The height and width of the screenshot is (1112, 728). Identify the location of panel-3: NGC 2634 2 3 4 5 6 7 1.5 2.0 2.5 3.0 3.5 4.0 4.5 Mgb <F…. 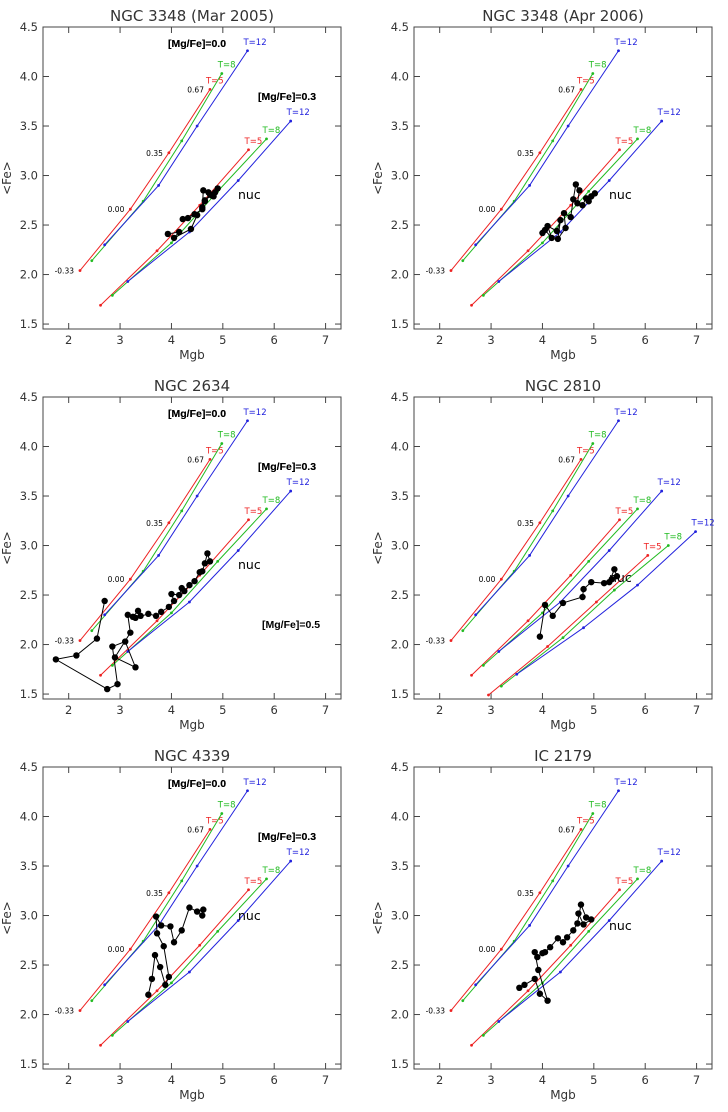
(171, 554).